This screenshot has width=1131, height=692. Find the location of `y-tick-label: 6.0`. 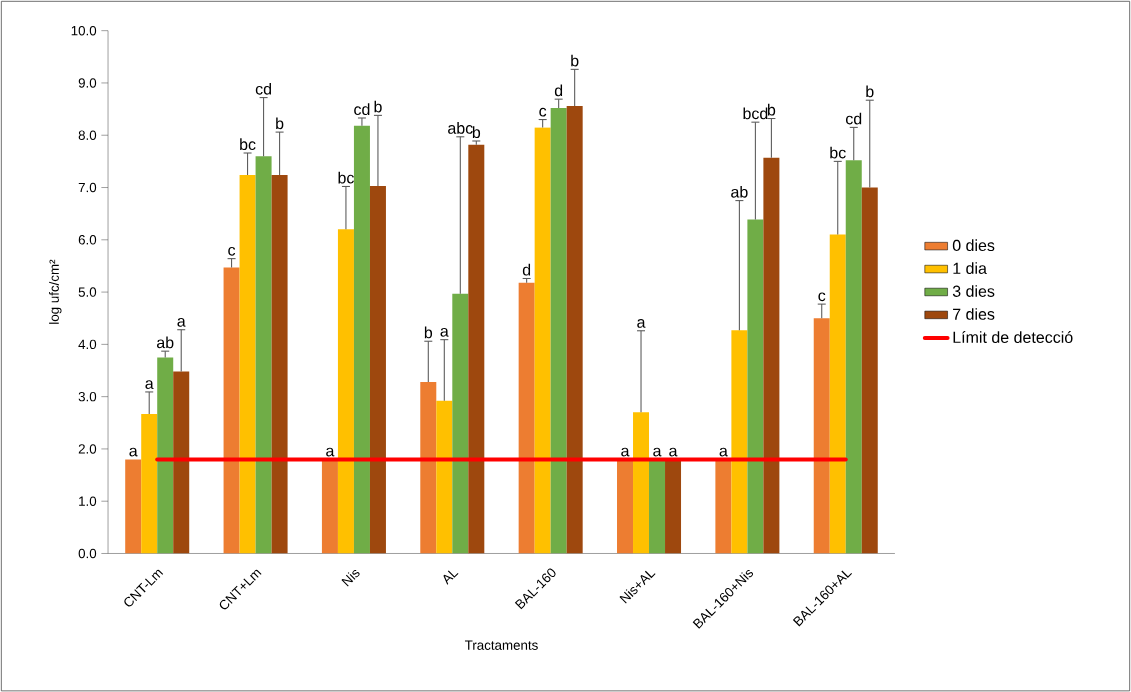

y-tick-label: 6.0 is located at coordinates (87, 239).